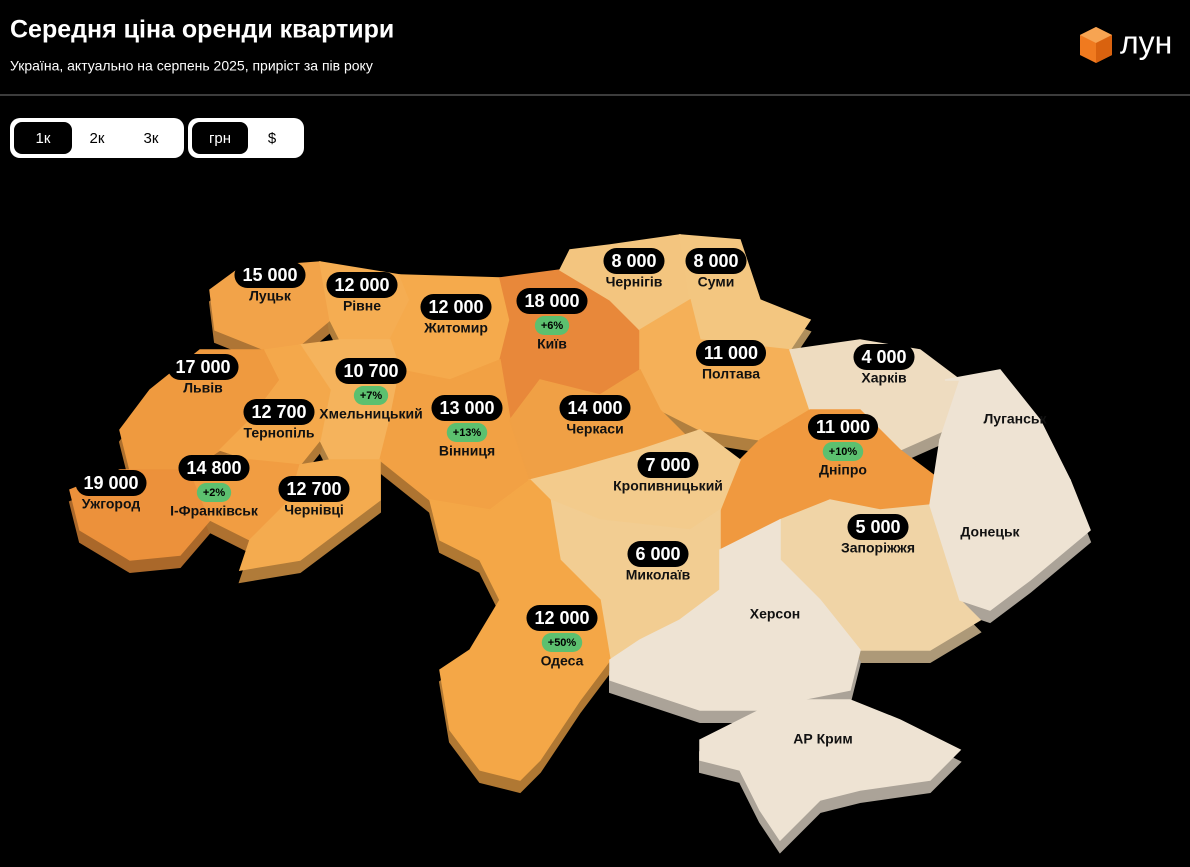 The image size is (1190, 867). Describe the element at coordinates (467, 451) in the screenshot. I see `region-name: Вінниця` at that location.